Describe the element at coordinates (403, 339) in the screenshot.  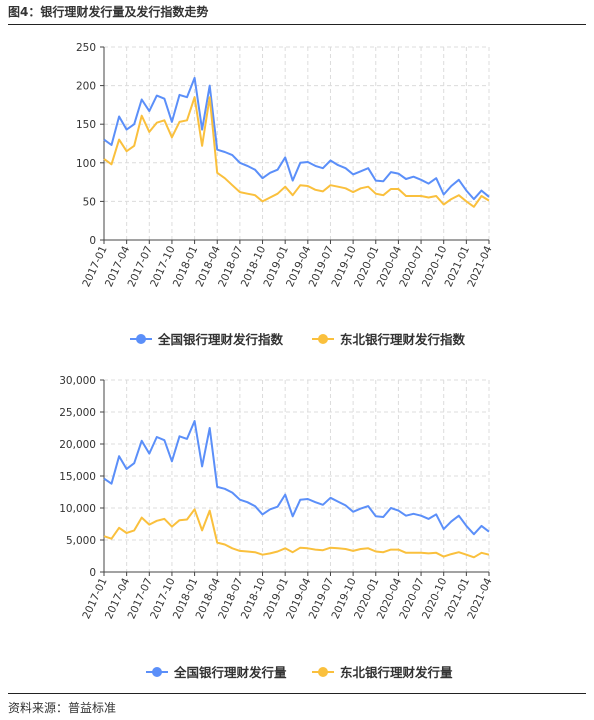
I see `legend-label: 东北银行理财发行指数` at that location.